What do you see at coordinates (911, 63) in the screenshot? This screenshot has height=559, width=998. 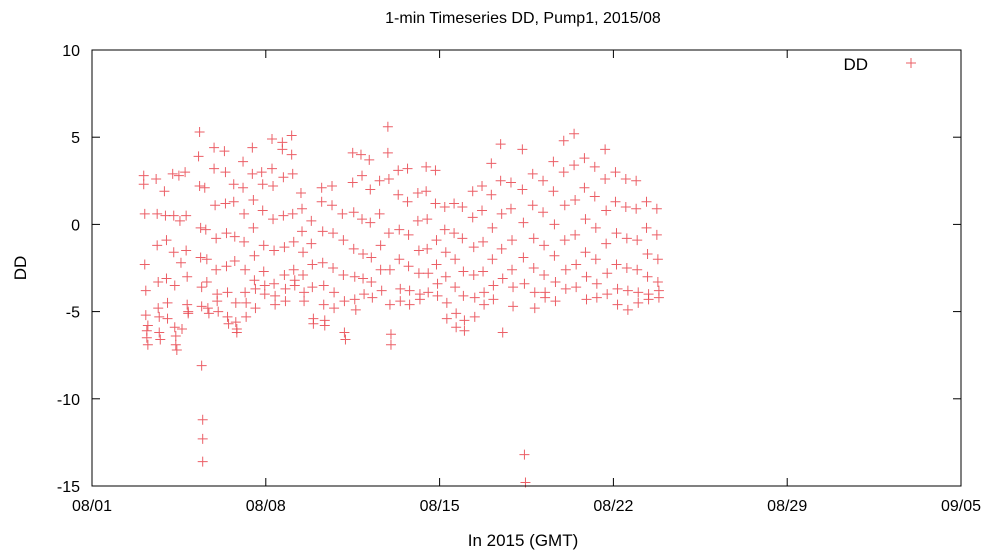 I see `legend-plus-marker` at bounding box center [911, 63].